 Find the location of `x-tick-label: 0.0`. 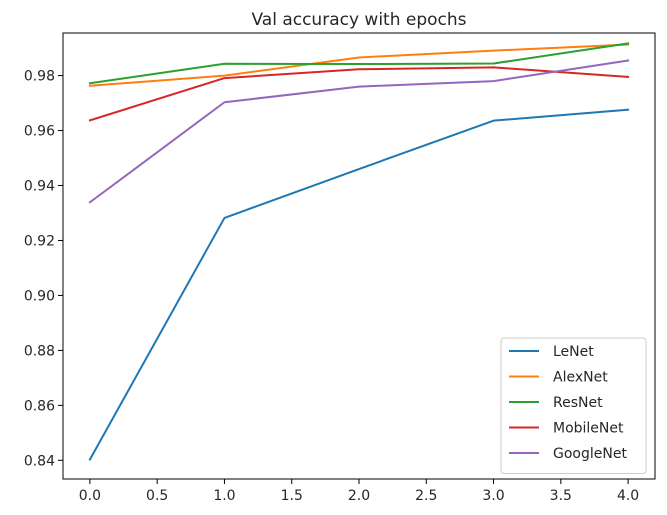

x-tick-label: 0.0 is located at coordinates (90, 496).